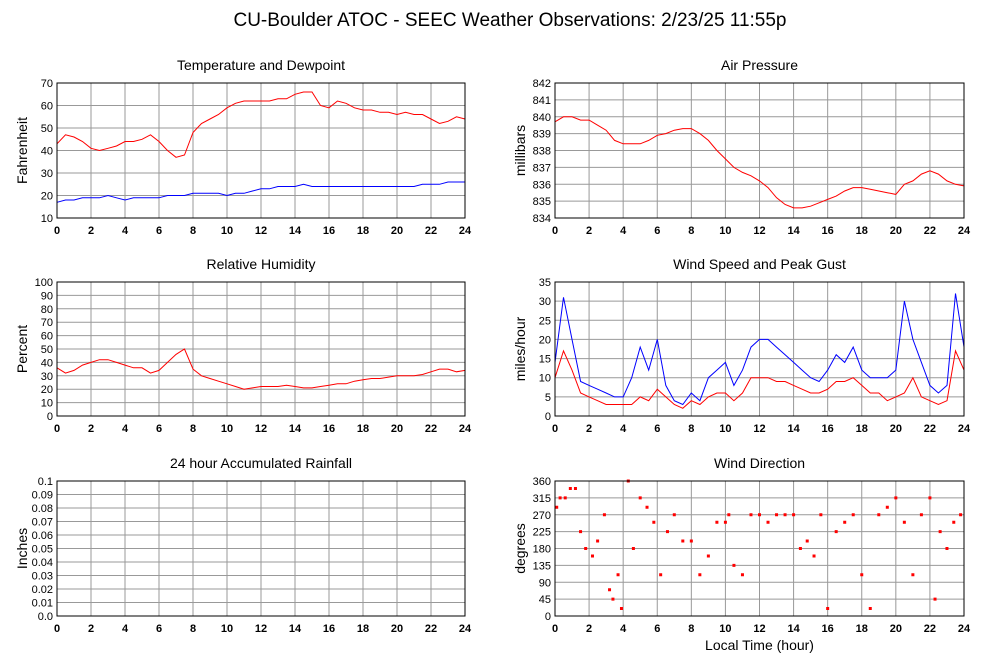 The height and width of the screenshot is (665, 1000). What do you see at coordinates (545, 583) in the screenshot?
I see `y-tick-label: 90` at bounding box center [545, 583].